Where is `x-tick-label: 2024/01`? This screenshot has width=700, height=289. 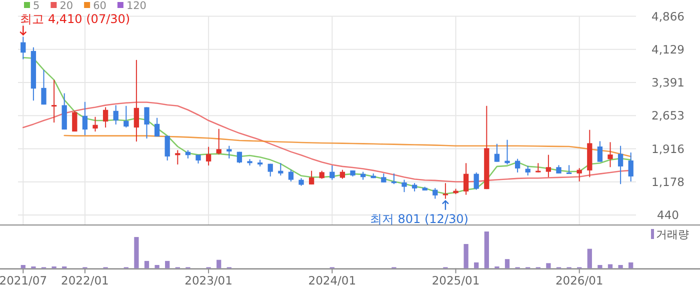 x-tick-label: 2024/01 is located at coordinates (332, 280).